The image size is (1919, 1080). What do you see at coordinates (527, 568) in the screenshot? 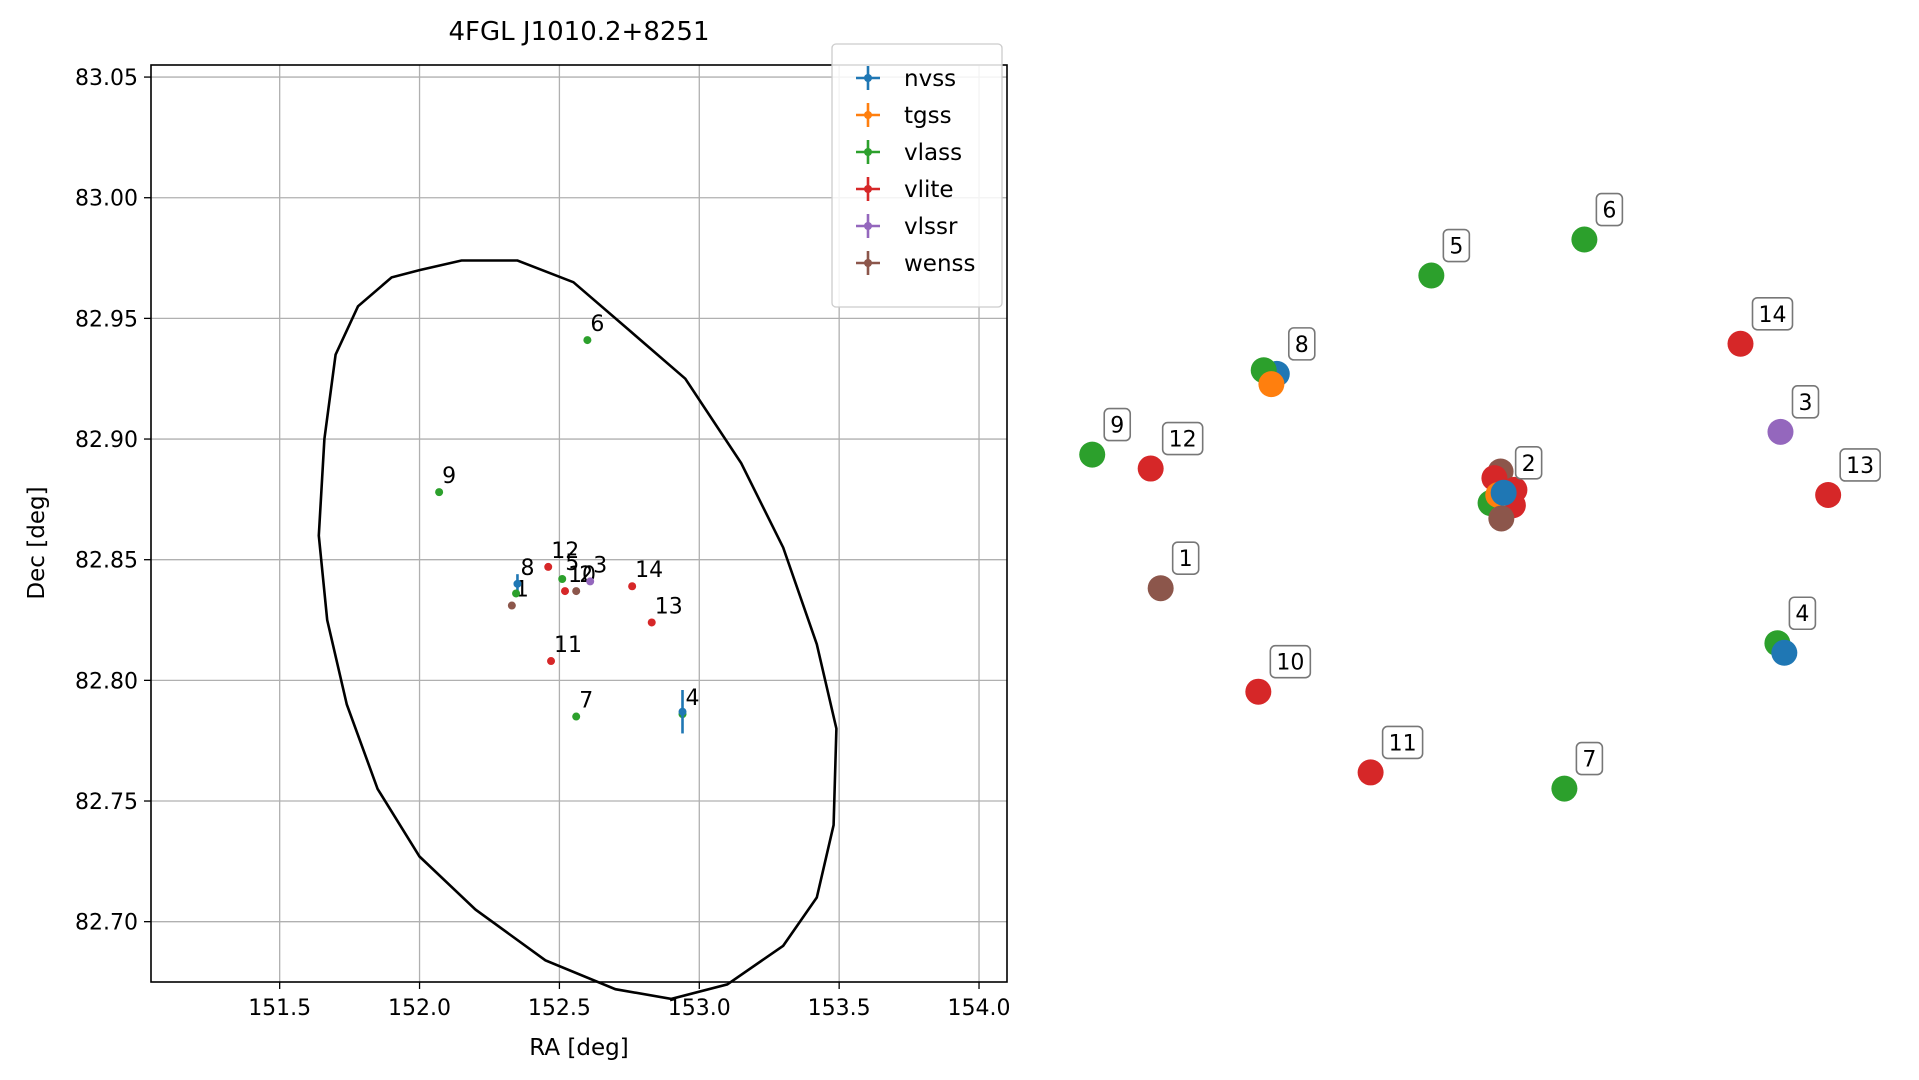
I see `source-label: 8` at bounding box center [527, 568].